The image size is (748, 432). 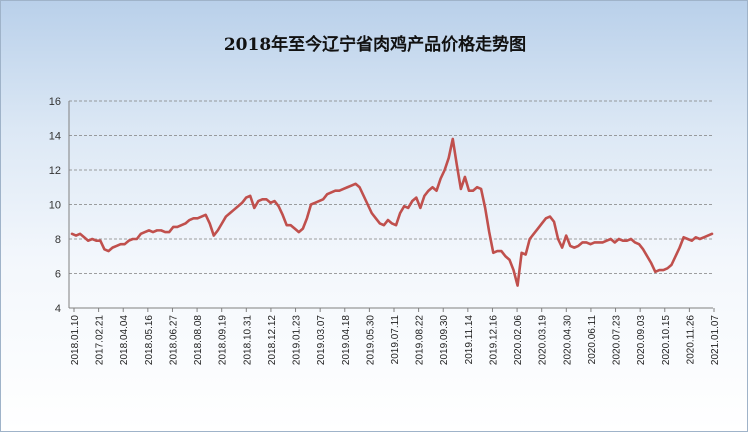 I want to click on y-tick-label: 16, so click(x=55, y=102).